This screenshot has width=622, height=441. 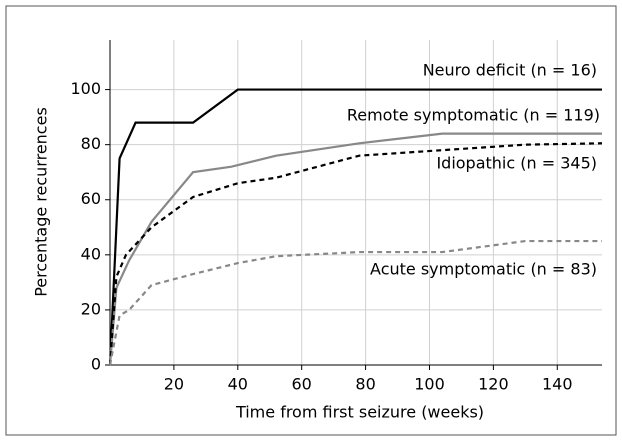 I want to click on y-tick-label: 100, so click(x=85, y=88).